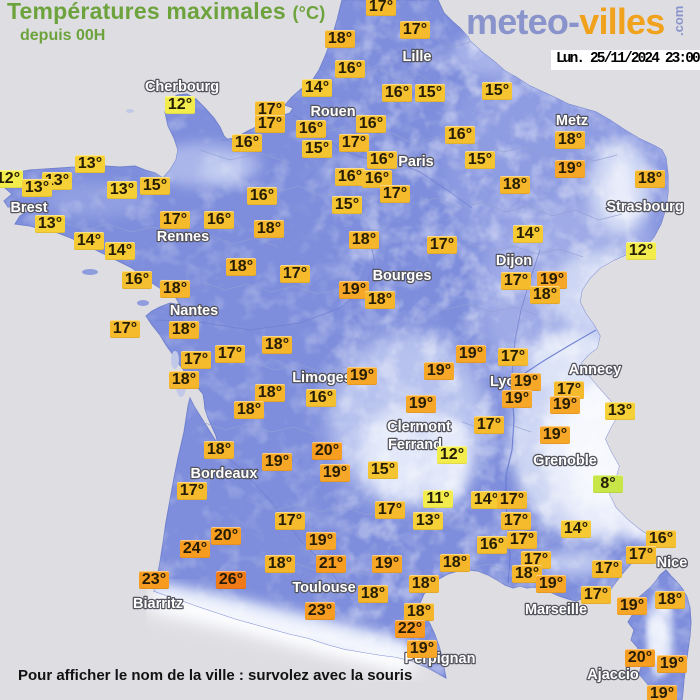 The width and height of the screenshot is (700, 700). I want to click on svg-text: Clermont, so click(419, 427).